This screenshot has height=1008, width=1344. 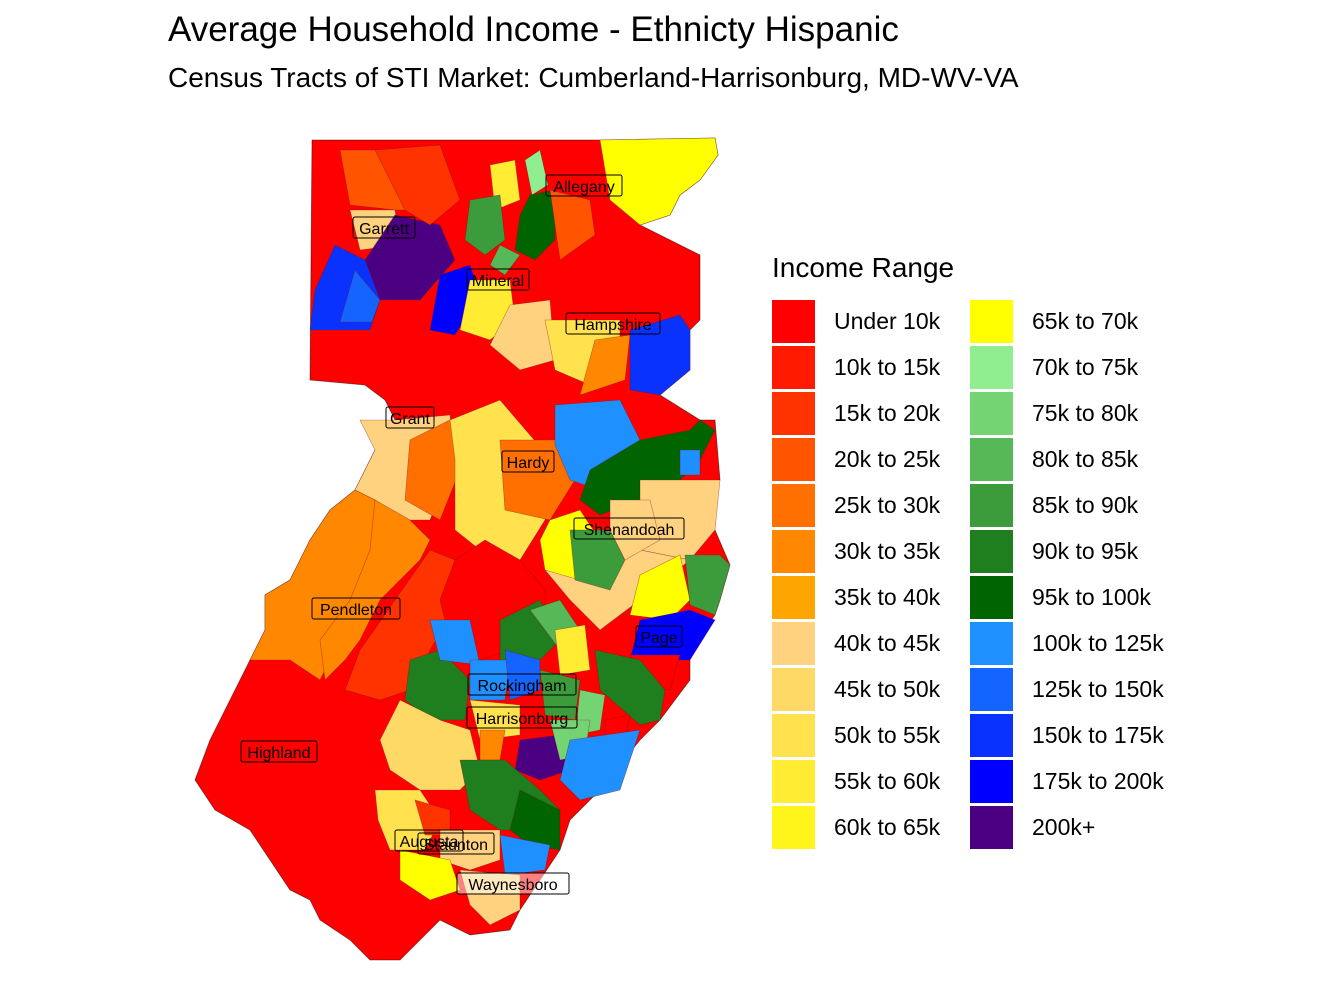 I want to click on map-label-harrisonburg: Harrisonburg, so click(x=522, y=717).